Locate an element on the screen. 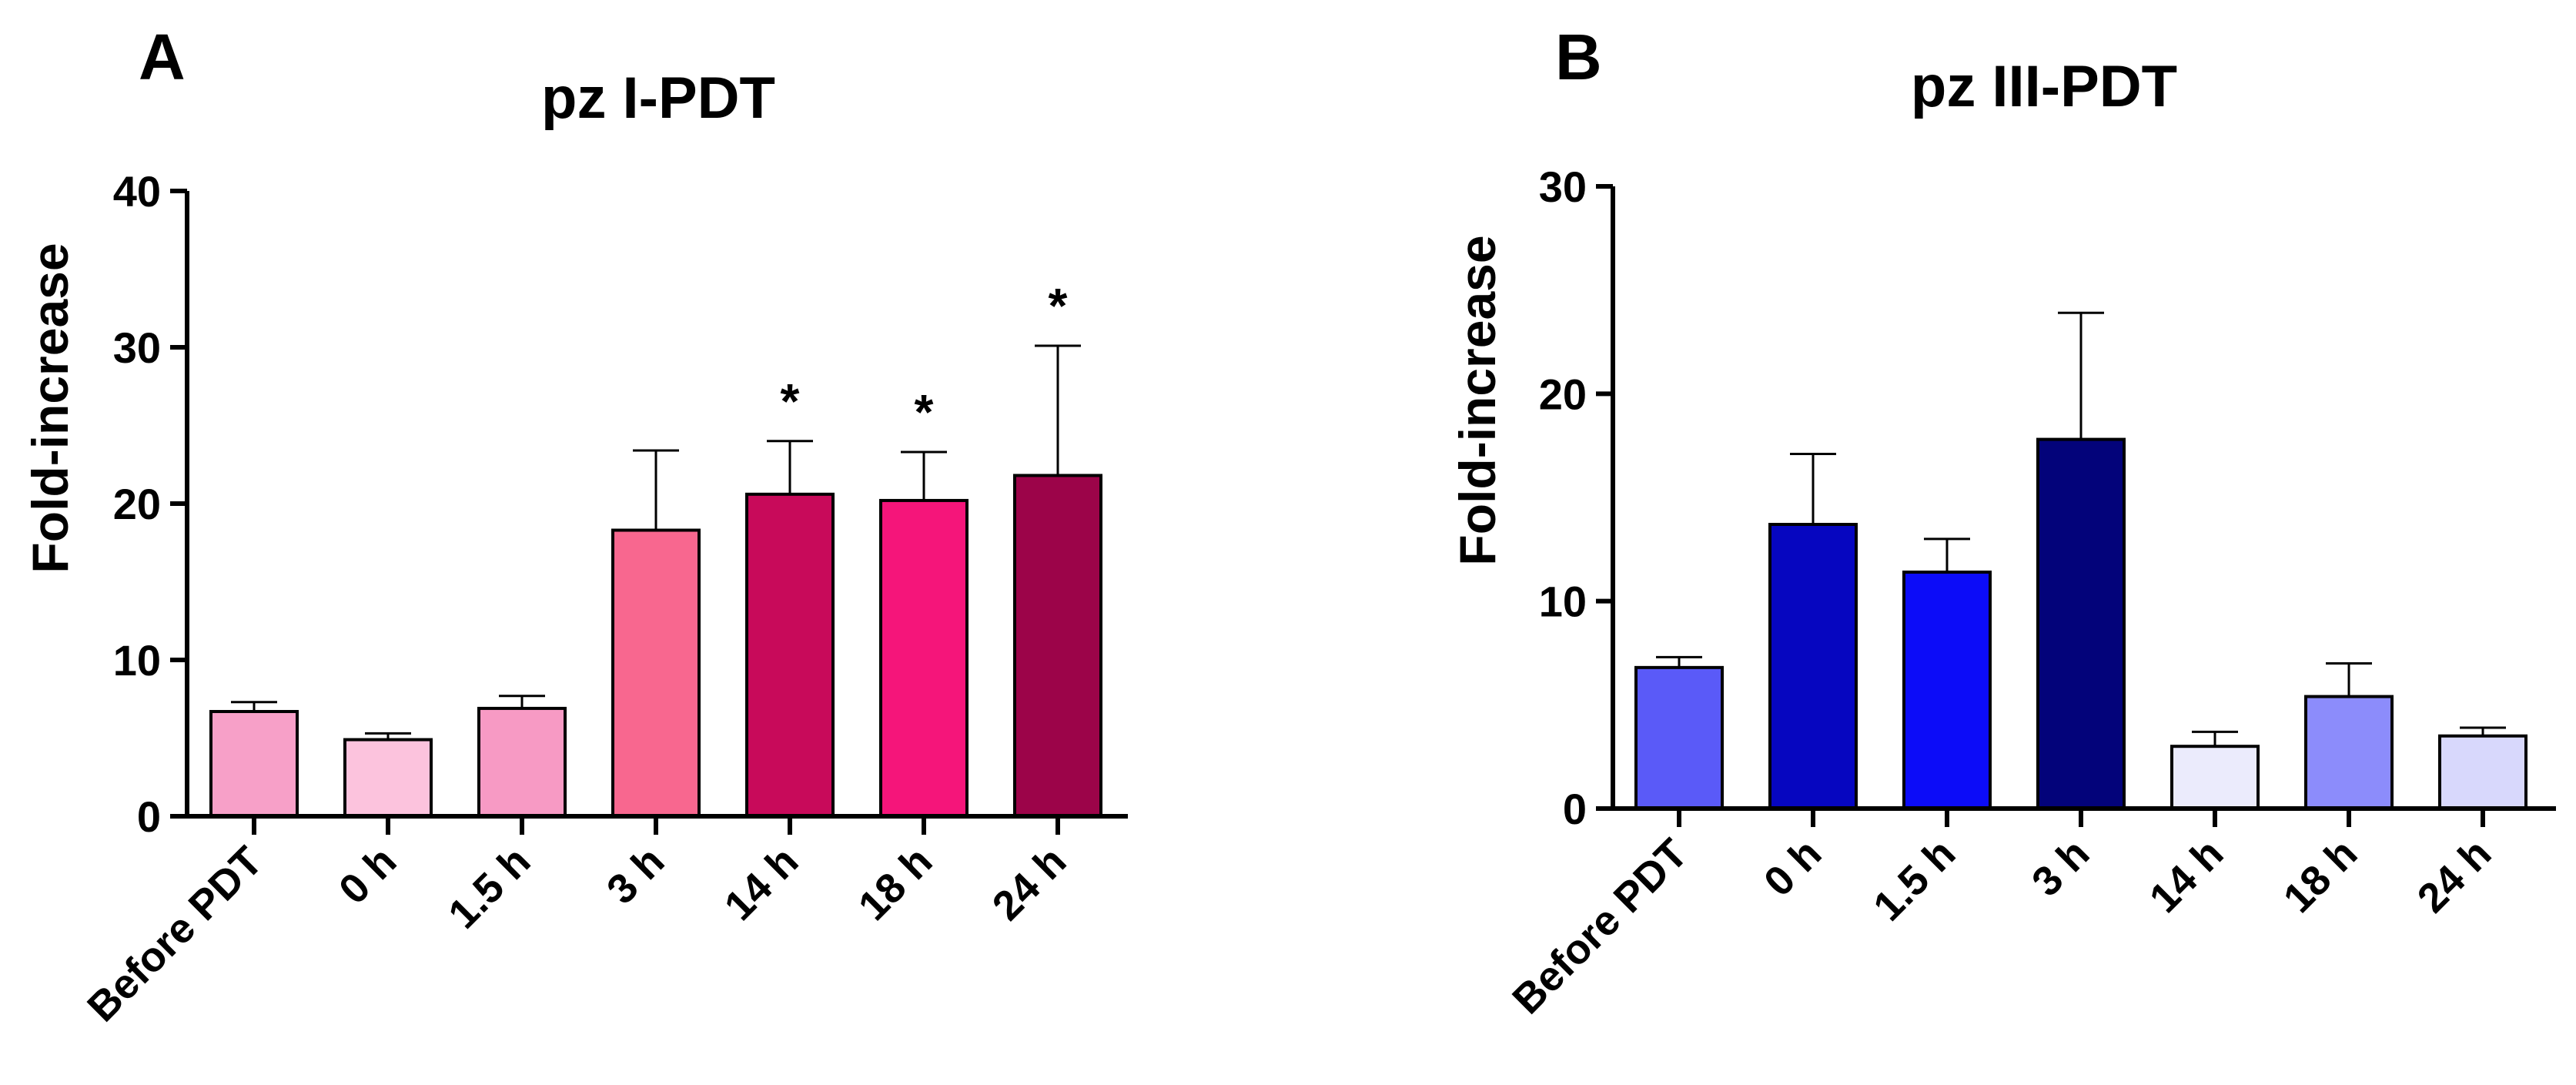 This screenshot has width=2576, height=1085. y-tick-label-b: 10 is located at coordinates (1563, 602).